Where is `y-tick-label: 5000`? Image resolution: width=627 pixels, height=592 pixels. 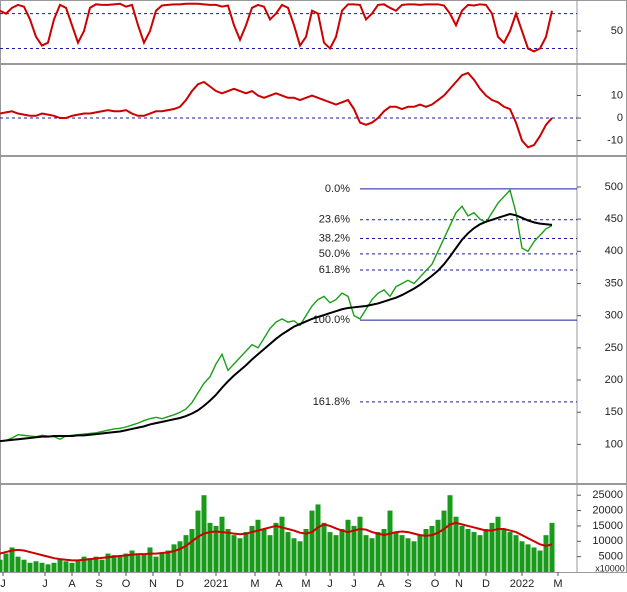 y-tick-label: 5000 is located at coordinates (611, 557).